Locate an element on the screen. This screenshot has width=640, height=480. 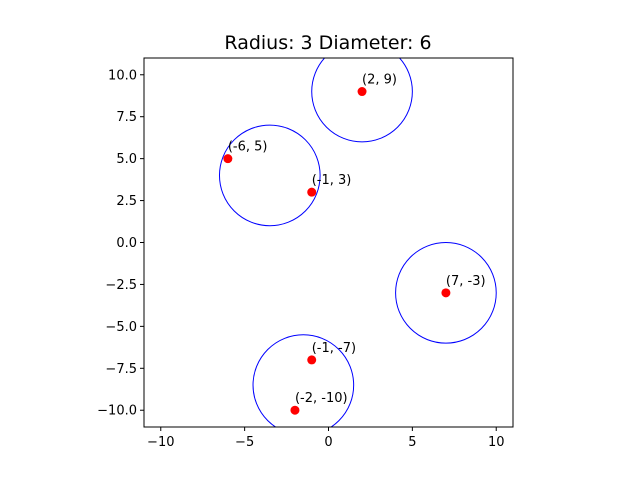
y-tick-label-8: 10.0 is located at coordinates (122, 75).